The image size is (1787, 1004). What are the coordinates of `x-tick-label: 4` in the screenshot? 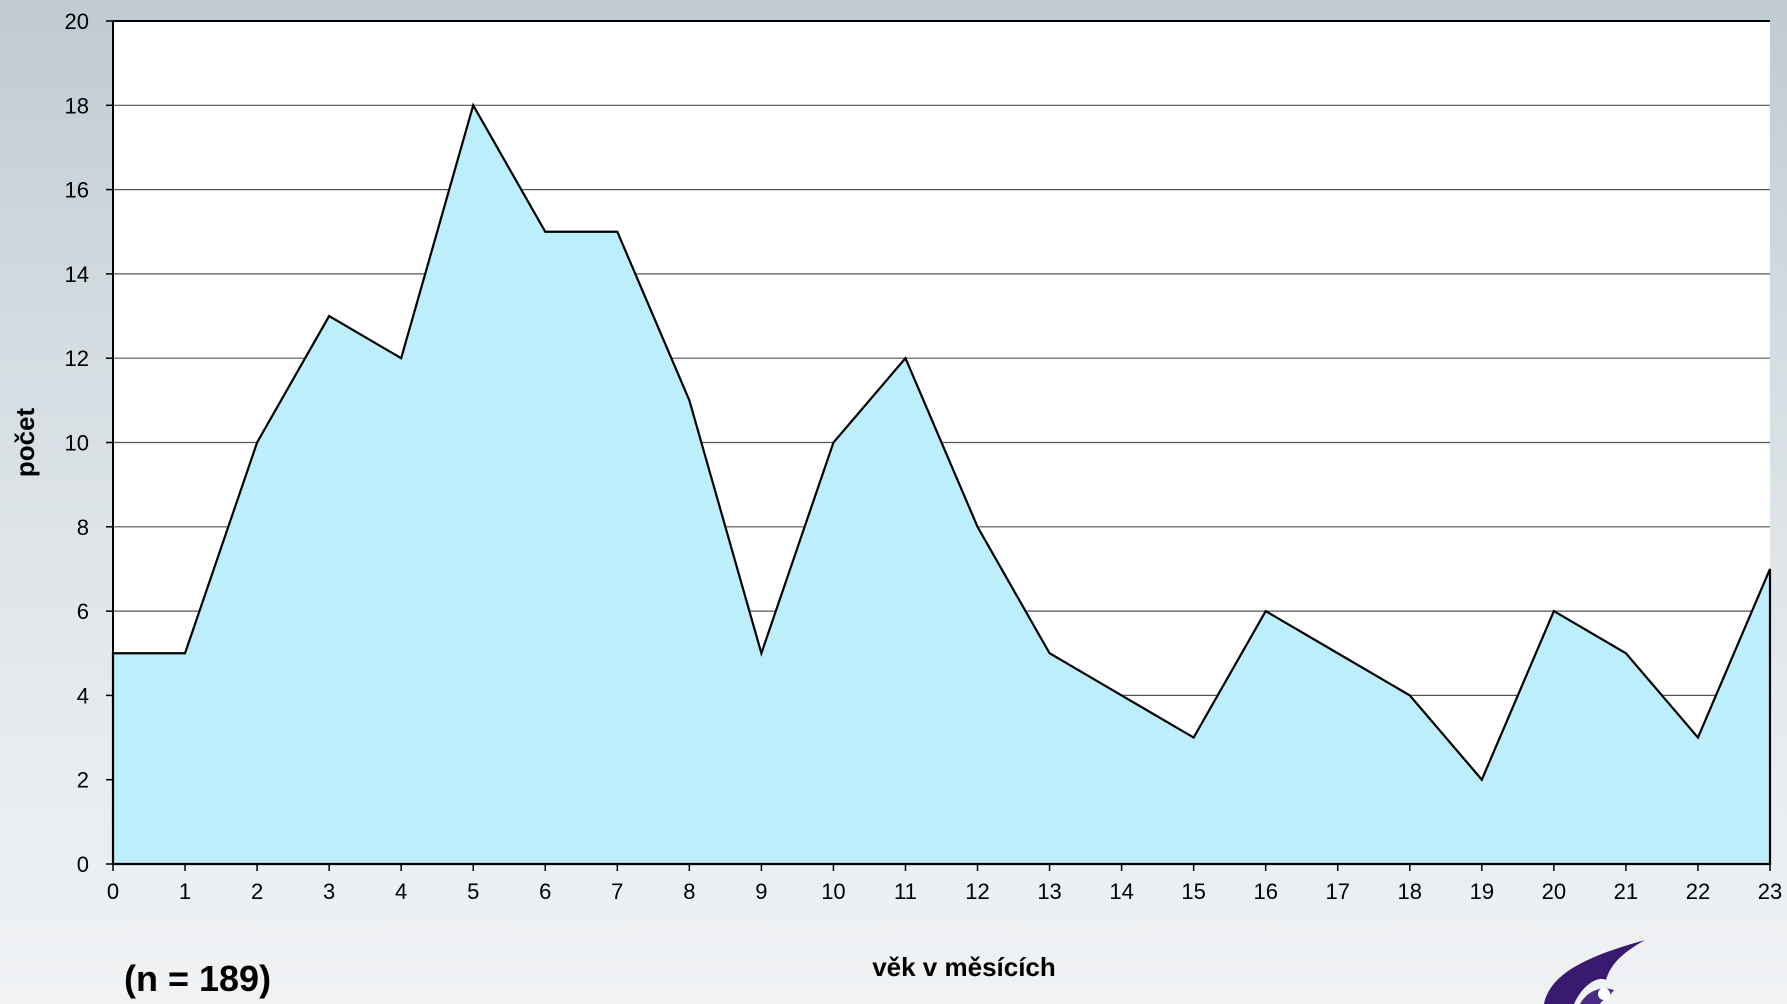 It's located at (401, 891).